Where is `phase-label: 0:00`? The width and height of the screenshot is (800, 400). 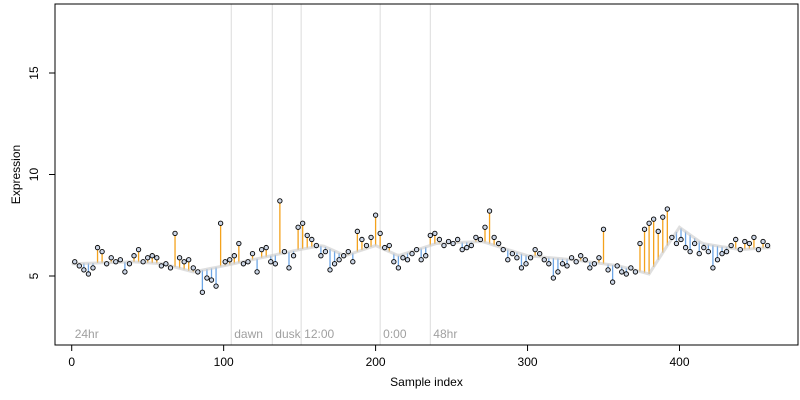
phase-label: 0:00 is located at coordinates (395, 334).